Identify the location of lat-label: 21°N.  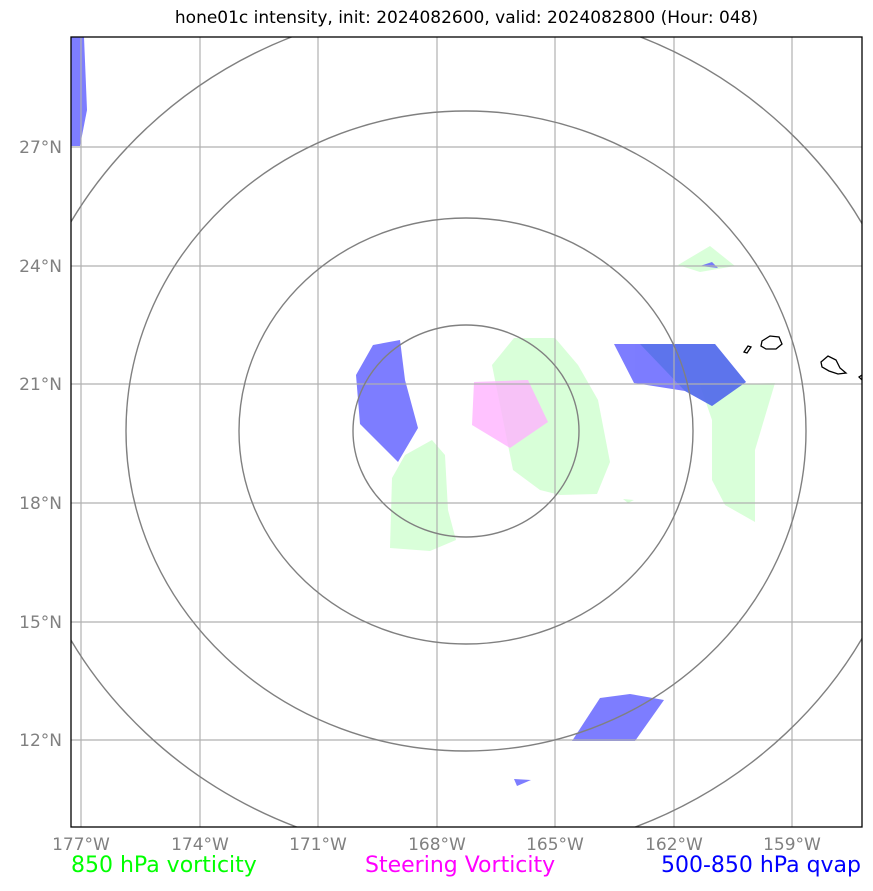
(40, 385).